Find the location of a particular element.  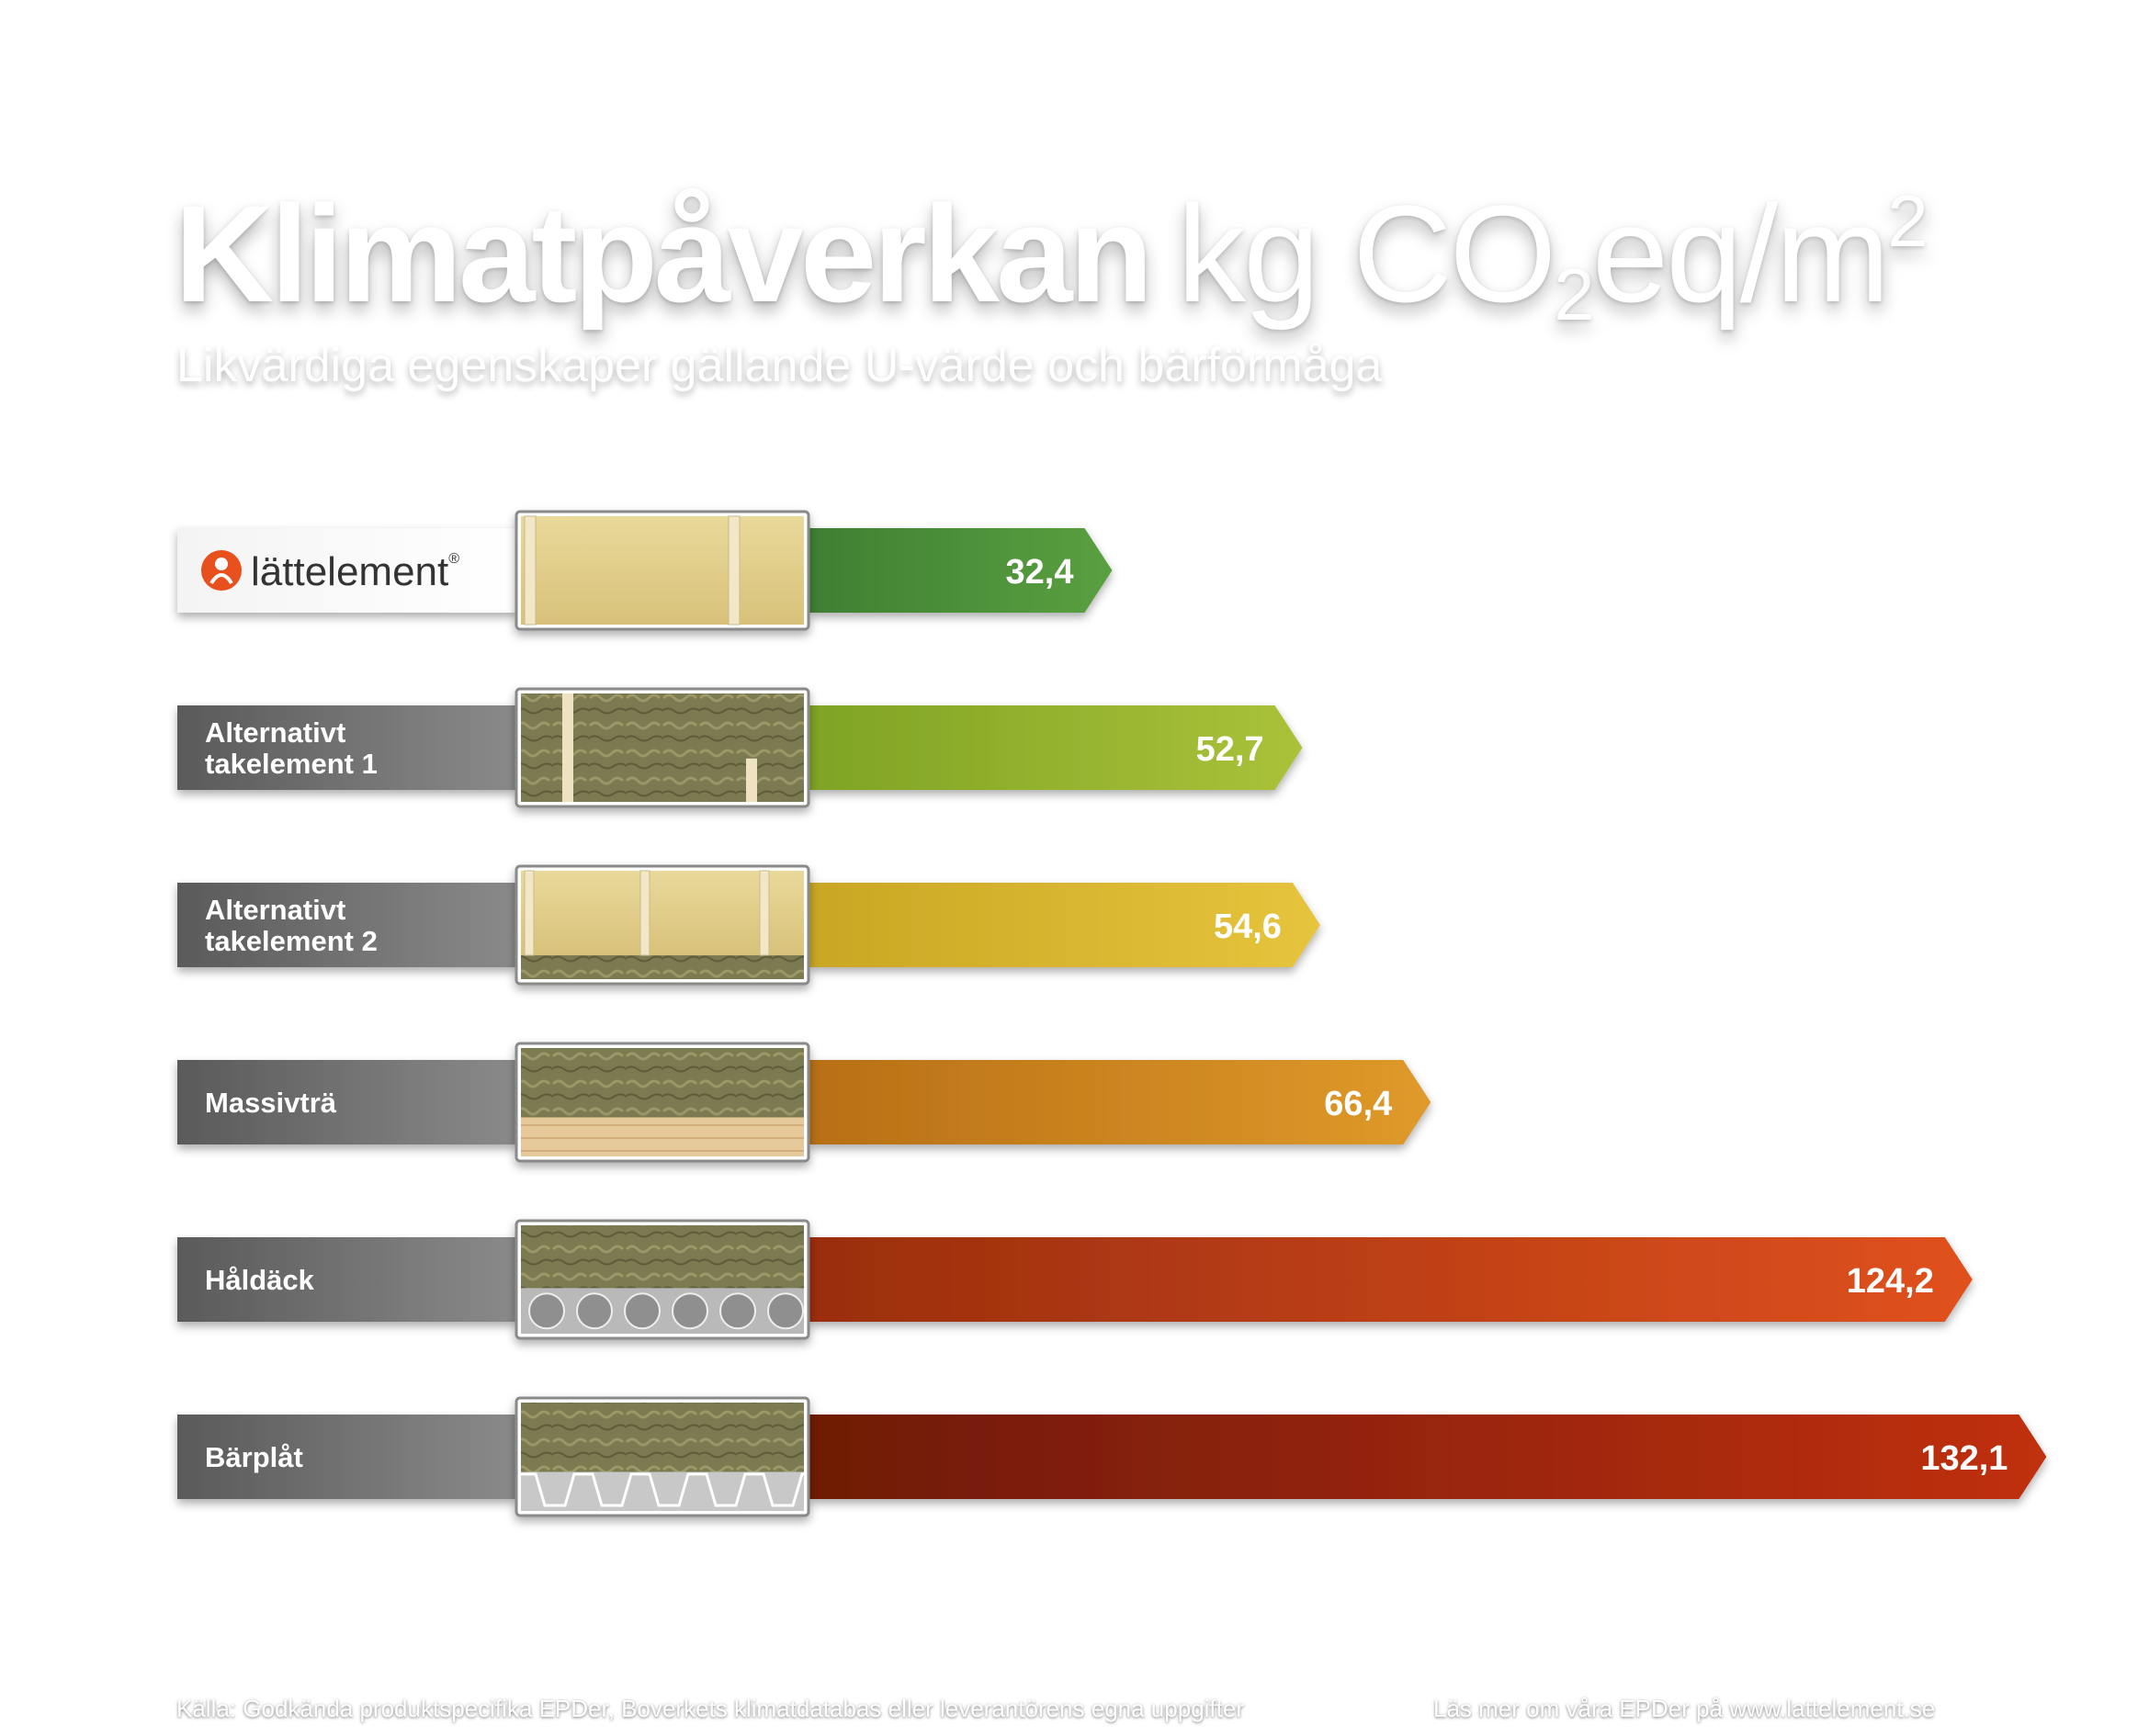

cross-section-hollowcore is located at coordinates (662, 1279).